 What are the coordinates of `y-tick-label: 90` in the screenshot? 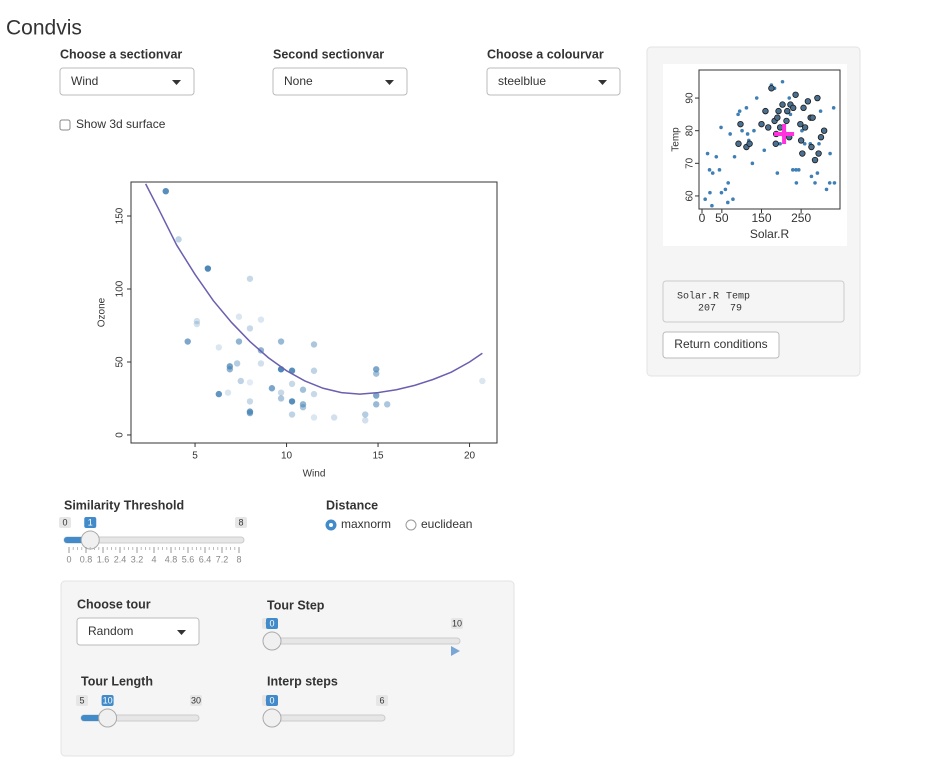 It's located at (690, 98).